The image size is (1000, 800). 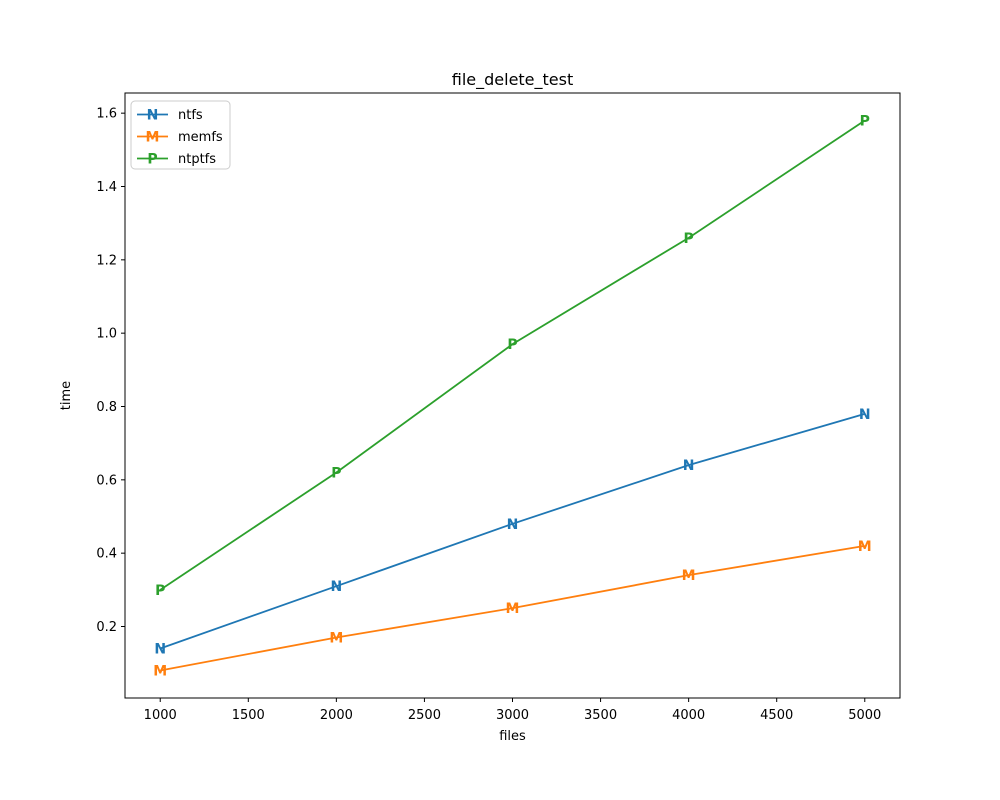 I want to click on x-tick-label: 5000, so click(x=864, y=715).